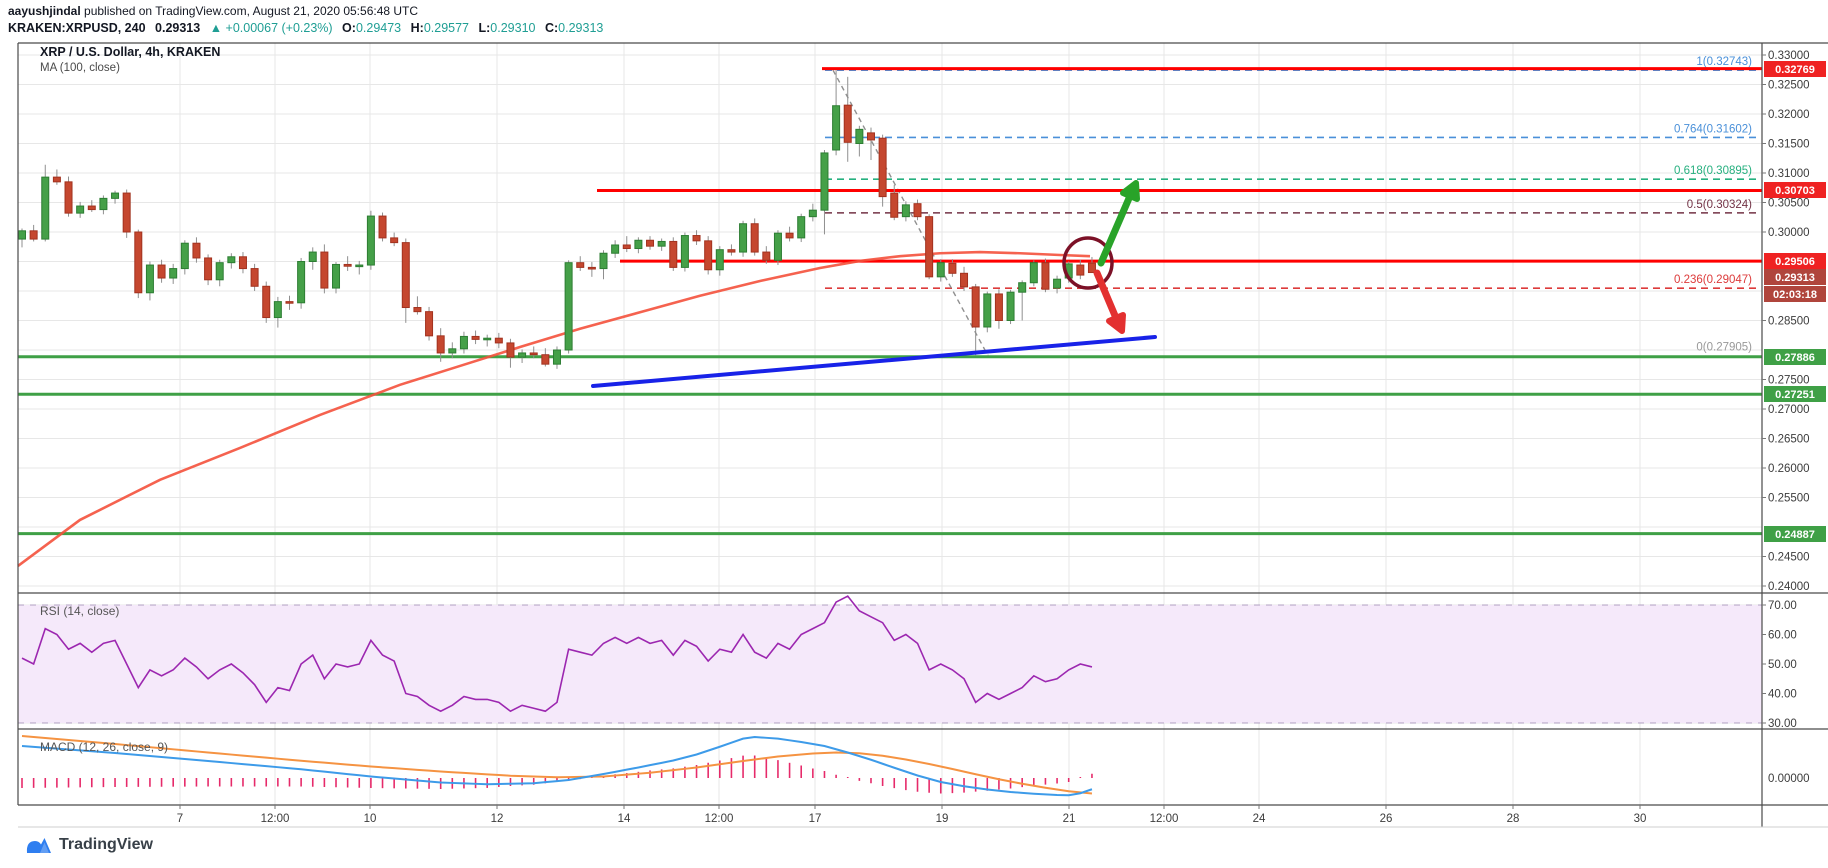 Image resolution: width=1828 pixels, height=868 pixels. I want to click on price-badge: 0.30703, so click(1795, 190).